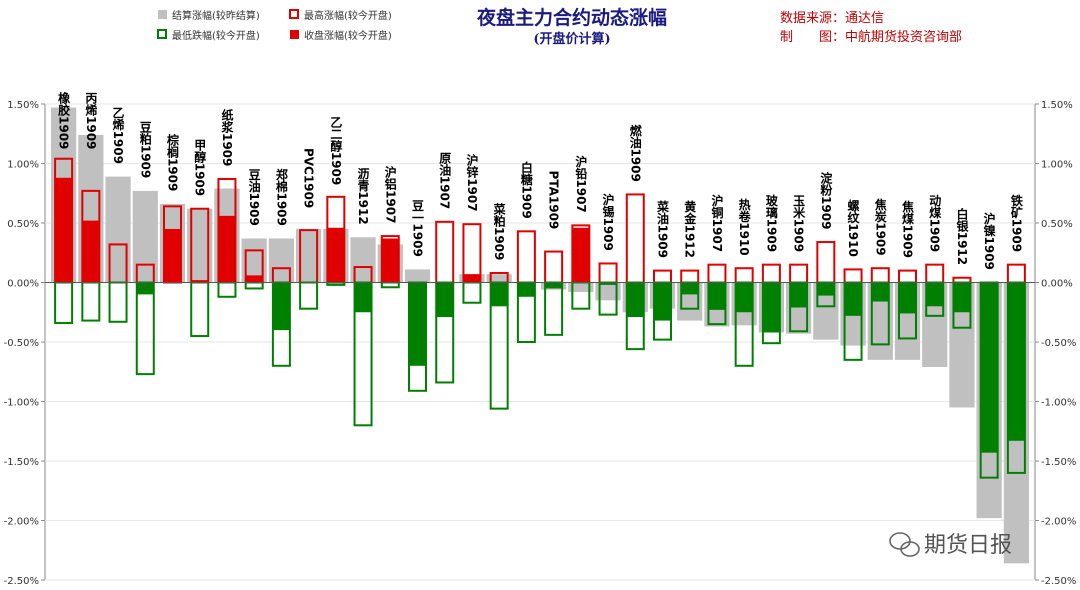 The image size is (1080, 590). Describe the element at coordinates (294, 14) in the screenshot. I see `legend-high-swatch` at that location.